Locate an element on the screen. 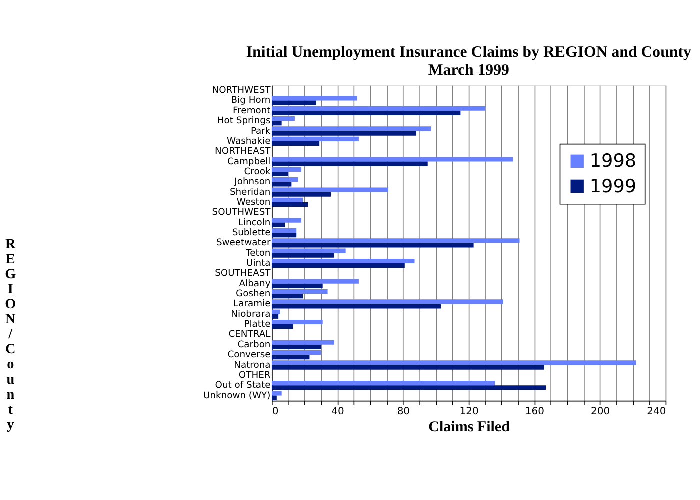  y-tick-label: NORTHWEST is located at coordinates (242, 90).